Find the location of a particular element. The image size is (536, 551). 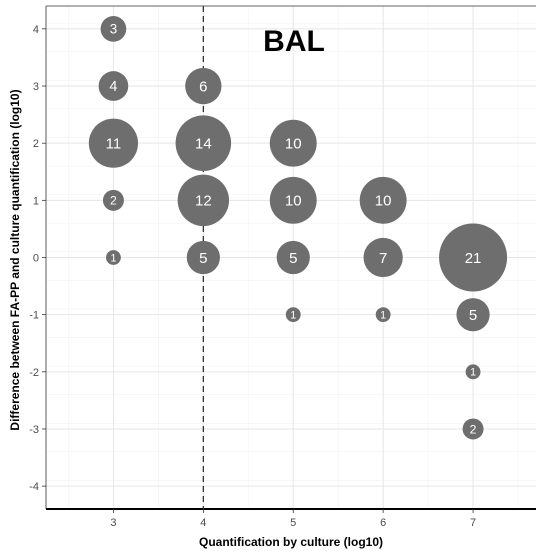

bubble-label: 7 is located at coordinates (383, 258).